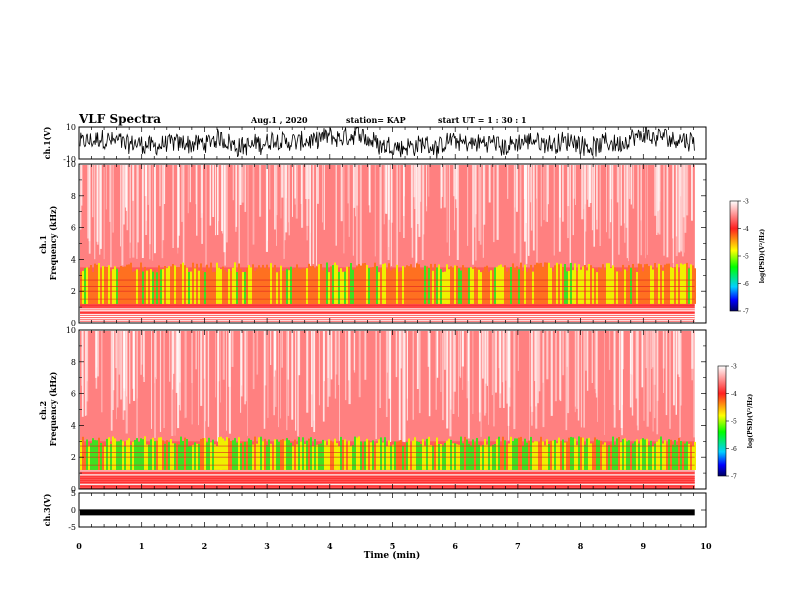 Image resolution: width=792 pixels, height=612 pixels. I want to click on x-tick-label: 6, so click(455, 546).